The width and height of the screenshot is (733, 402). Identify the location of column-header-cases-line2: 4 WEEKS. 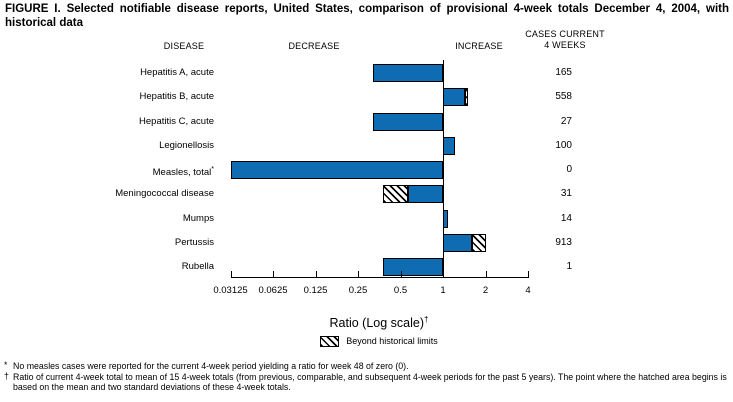
(565, 45).